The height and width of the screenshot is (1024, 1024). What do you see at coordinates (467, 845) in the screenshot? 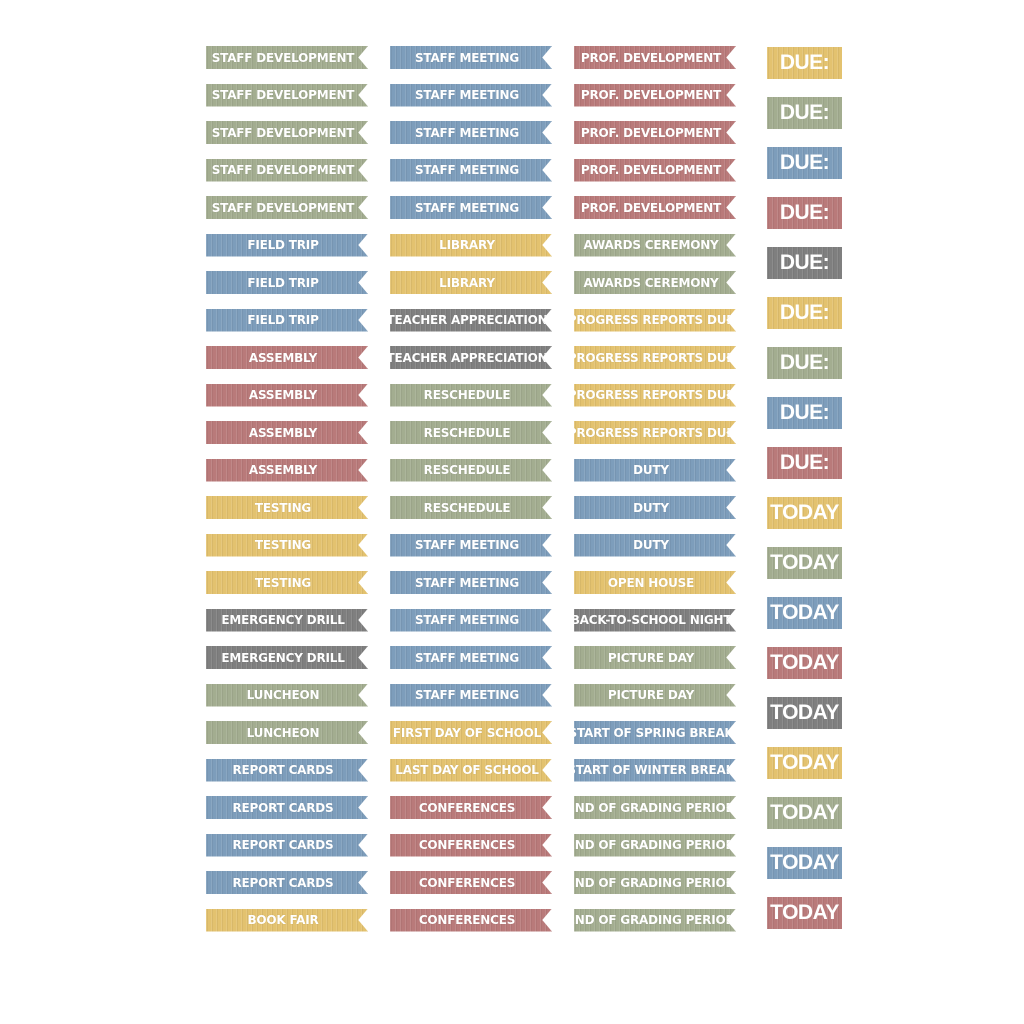
I see `sticker-label: CONFERENCES` at bounding box center [467, 845].